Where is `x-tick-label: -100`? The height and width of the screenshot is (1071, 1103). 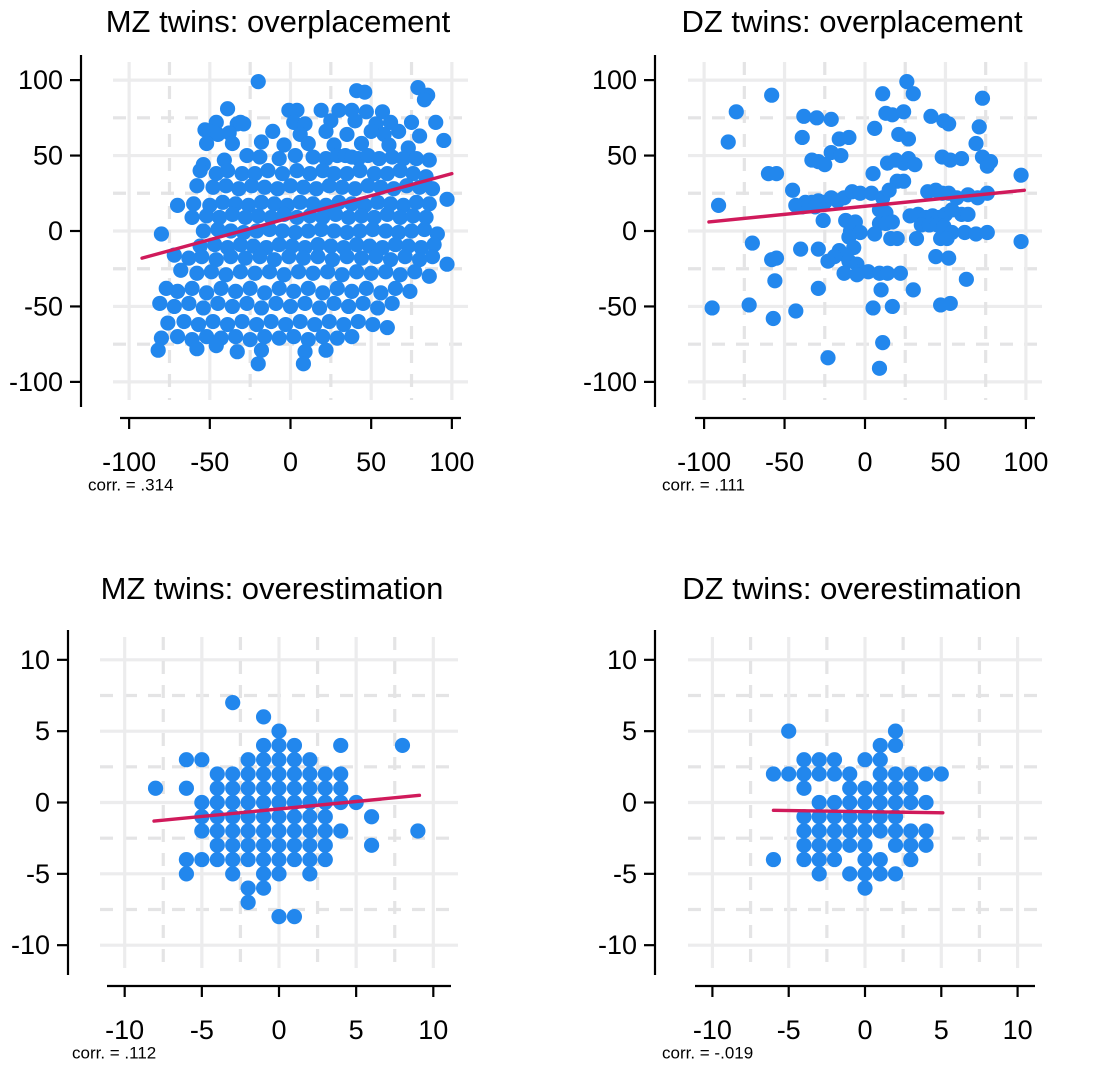 x-tick-label: -100 is located at coordinates (129, 462).